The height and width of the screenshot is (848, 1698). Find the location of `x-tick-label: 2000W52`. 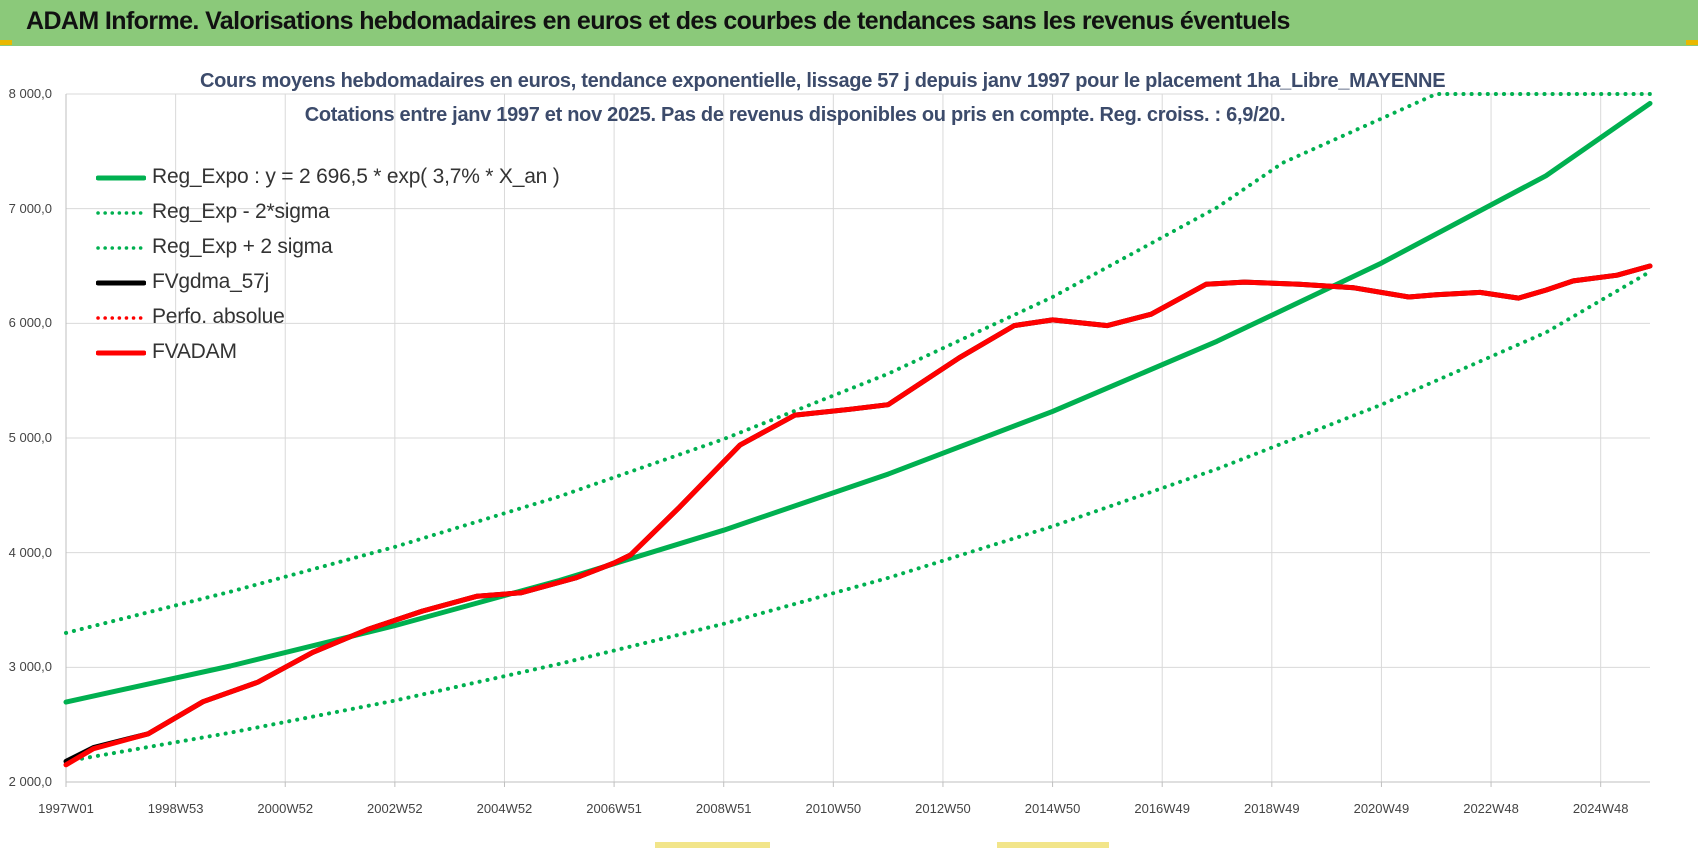

x-tick-label: 2000W52 is located at coordinates (285, 808).